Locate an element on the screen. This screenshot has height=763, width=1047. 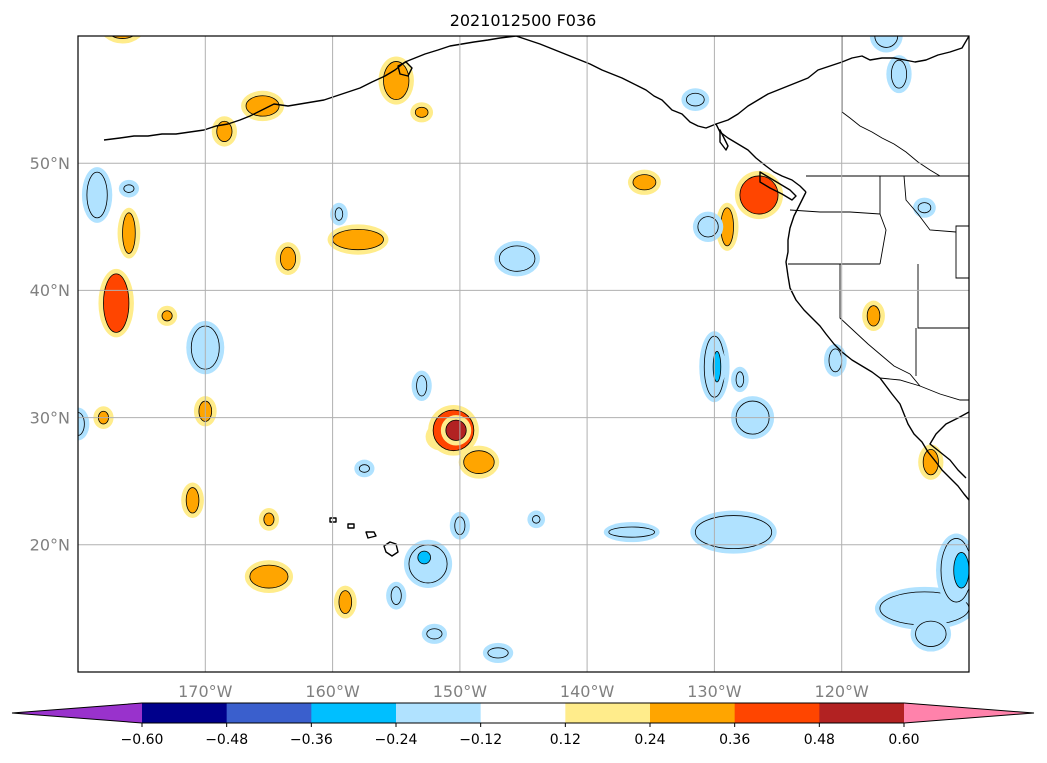
political-borders is located at coordinates (878, 218).